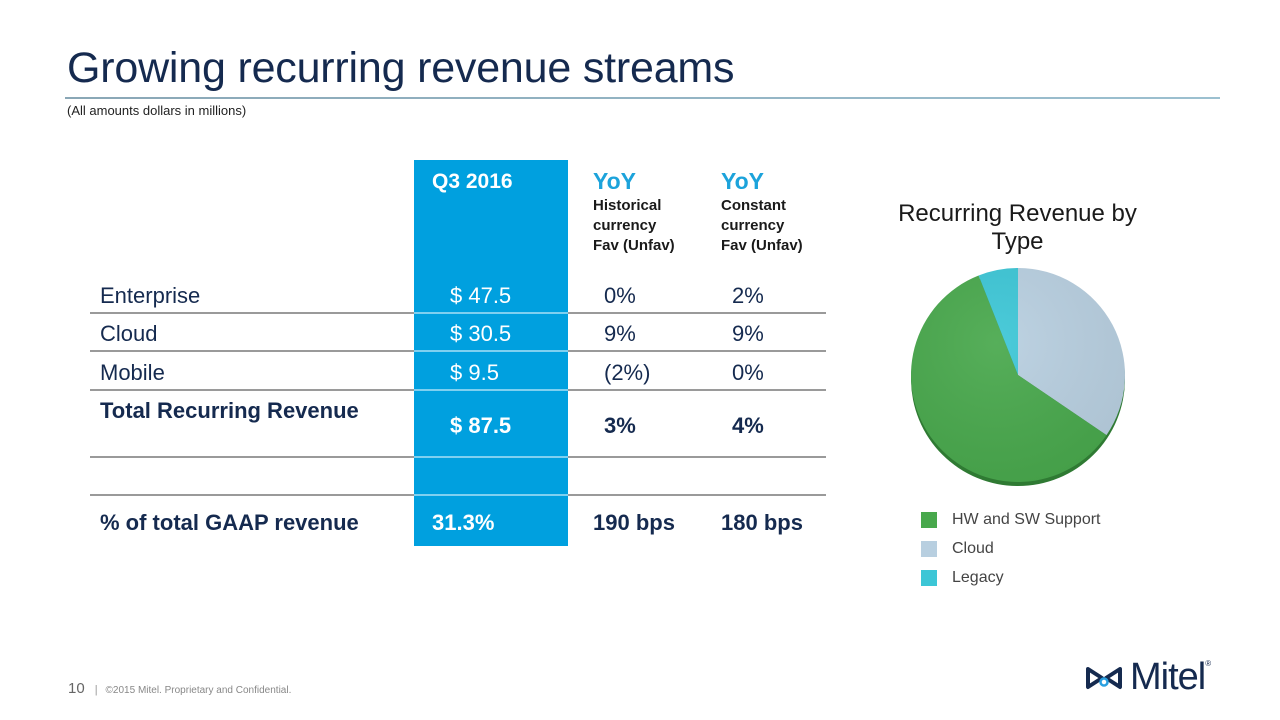 The image size is (1280, 720). Describe the element at coordinates (229, 522) in the screenshot. I see `row-label: % of total GAAP revenue` at that location.